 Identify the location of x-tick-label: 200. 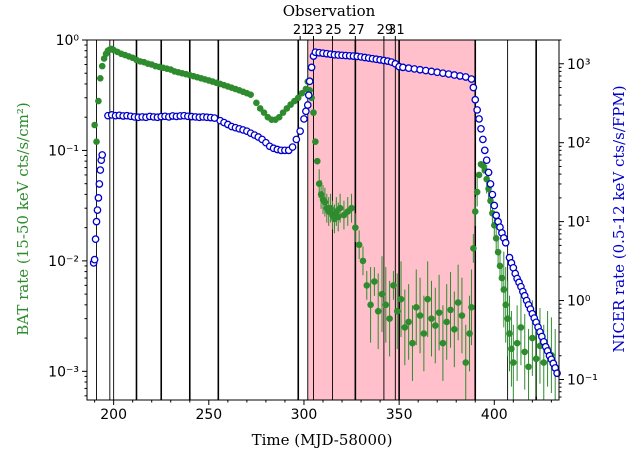
(113, 415).